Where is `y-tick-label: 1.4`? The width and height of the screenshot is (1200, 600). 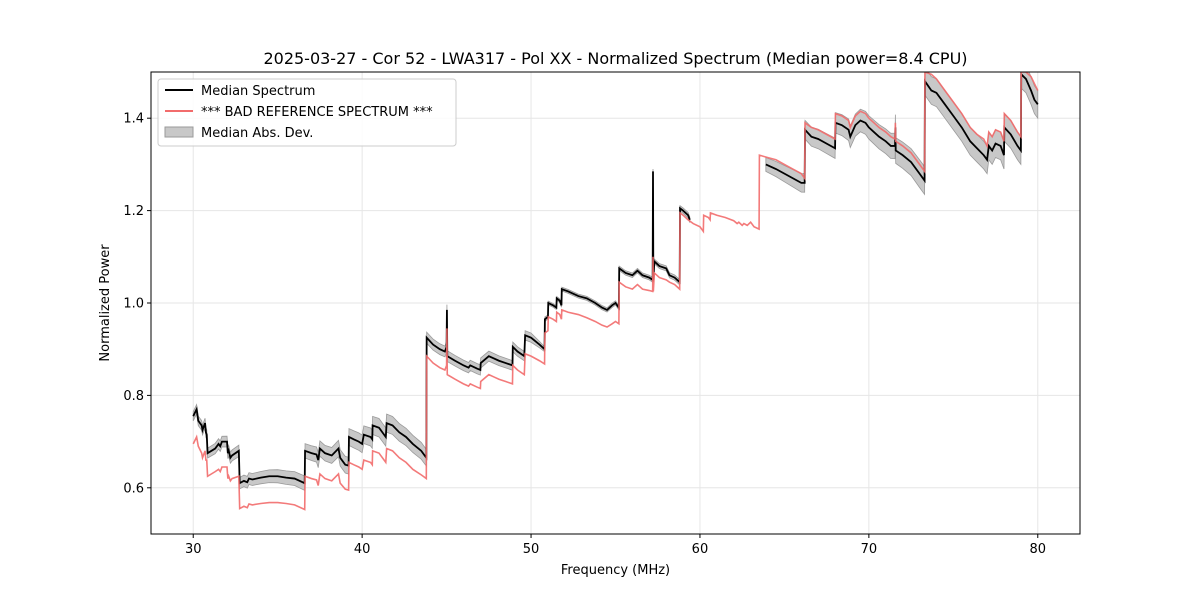 y-tick-label: 1.4 is located at coordinates (133, 119).